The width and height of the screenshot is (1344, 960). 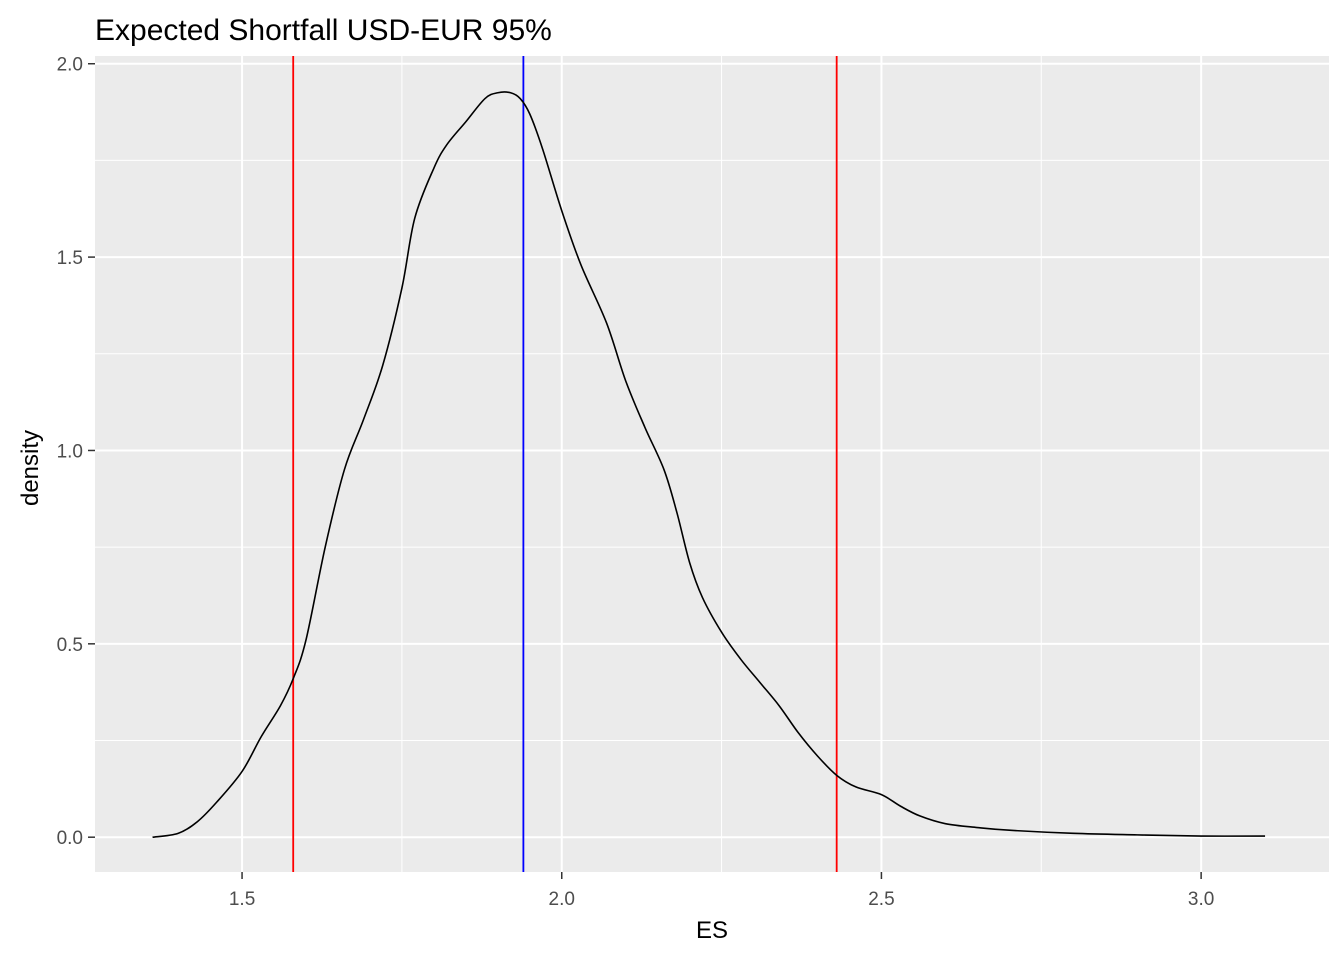 What do you see at coordinates (70, 838) in the screenshot?
I see `y-tick-label-0: 0.0` at bounding box center [70, 838].